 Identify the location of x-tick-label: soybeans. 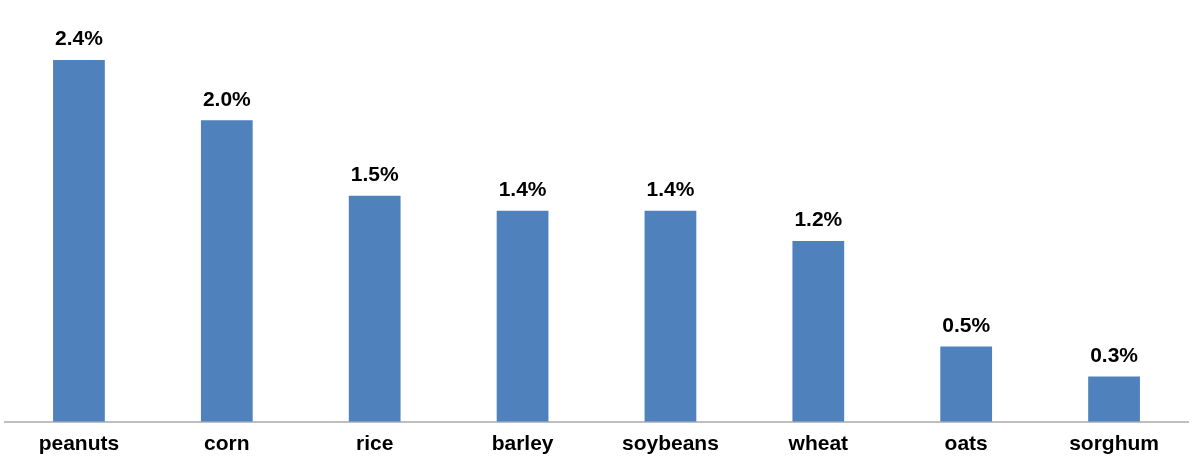
(670, 443).